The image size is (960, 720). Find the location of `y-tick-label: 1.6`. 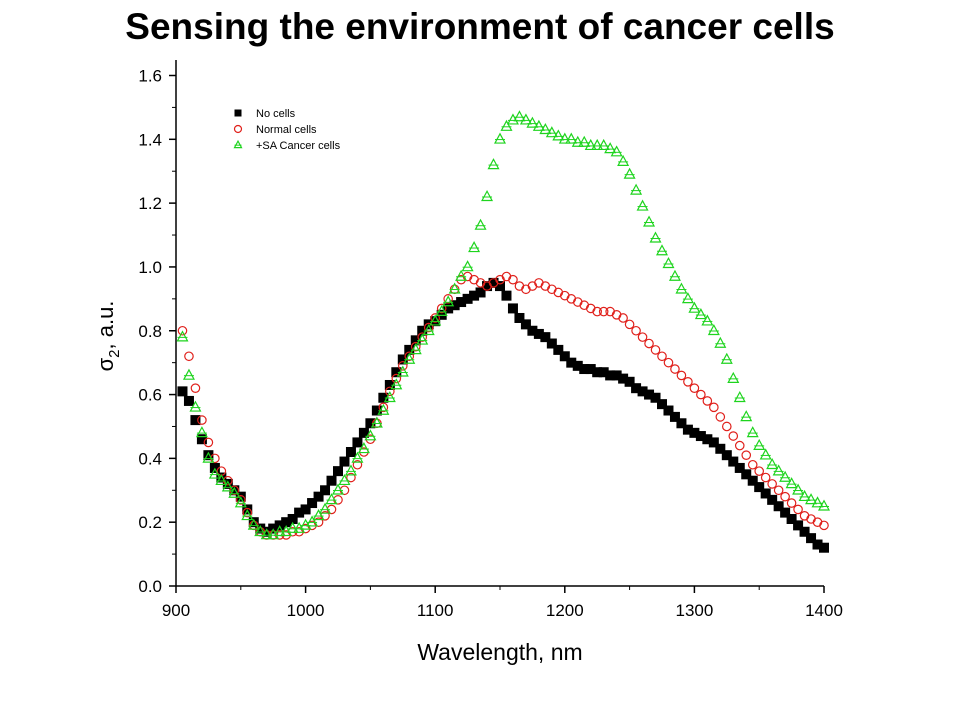

y-tick-label: 1.6 is located at coordinates (150, 76).